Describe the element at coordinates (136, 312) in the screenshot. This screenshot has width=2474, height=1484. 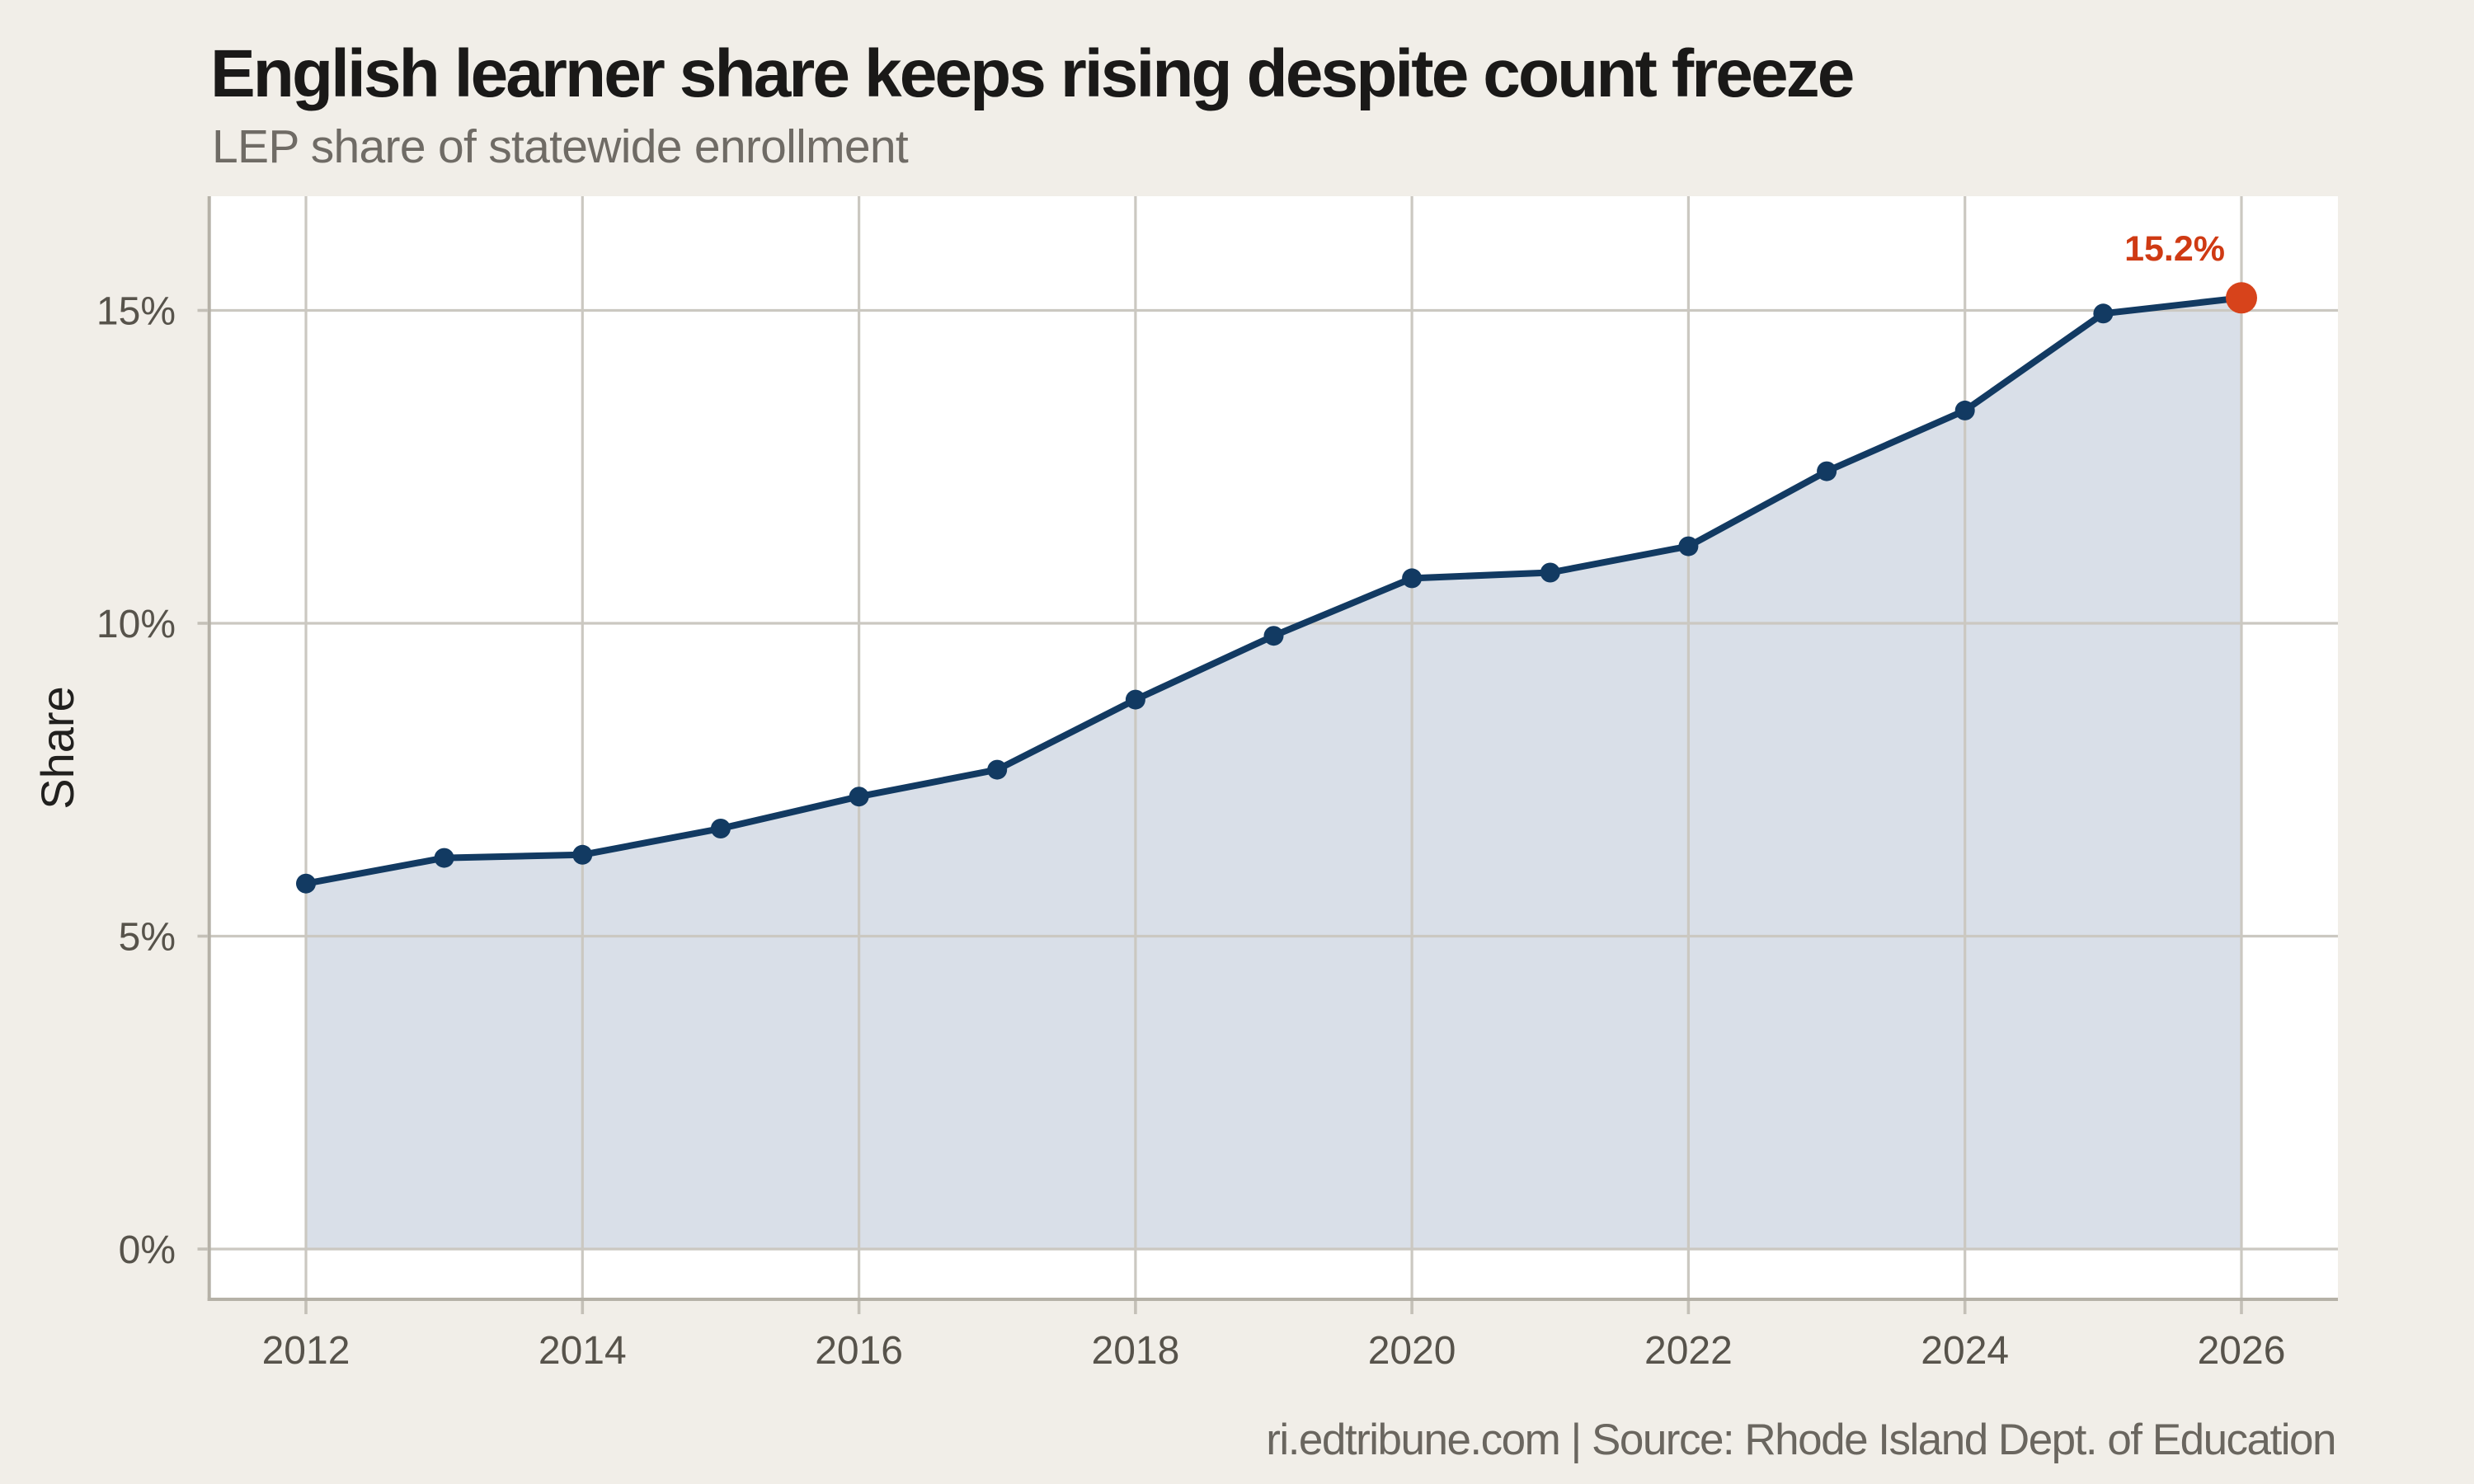
I see `svg-text: 15%` at that location.